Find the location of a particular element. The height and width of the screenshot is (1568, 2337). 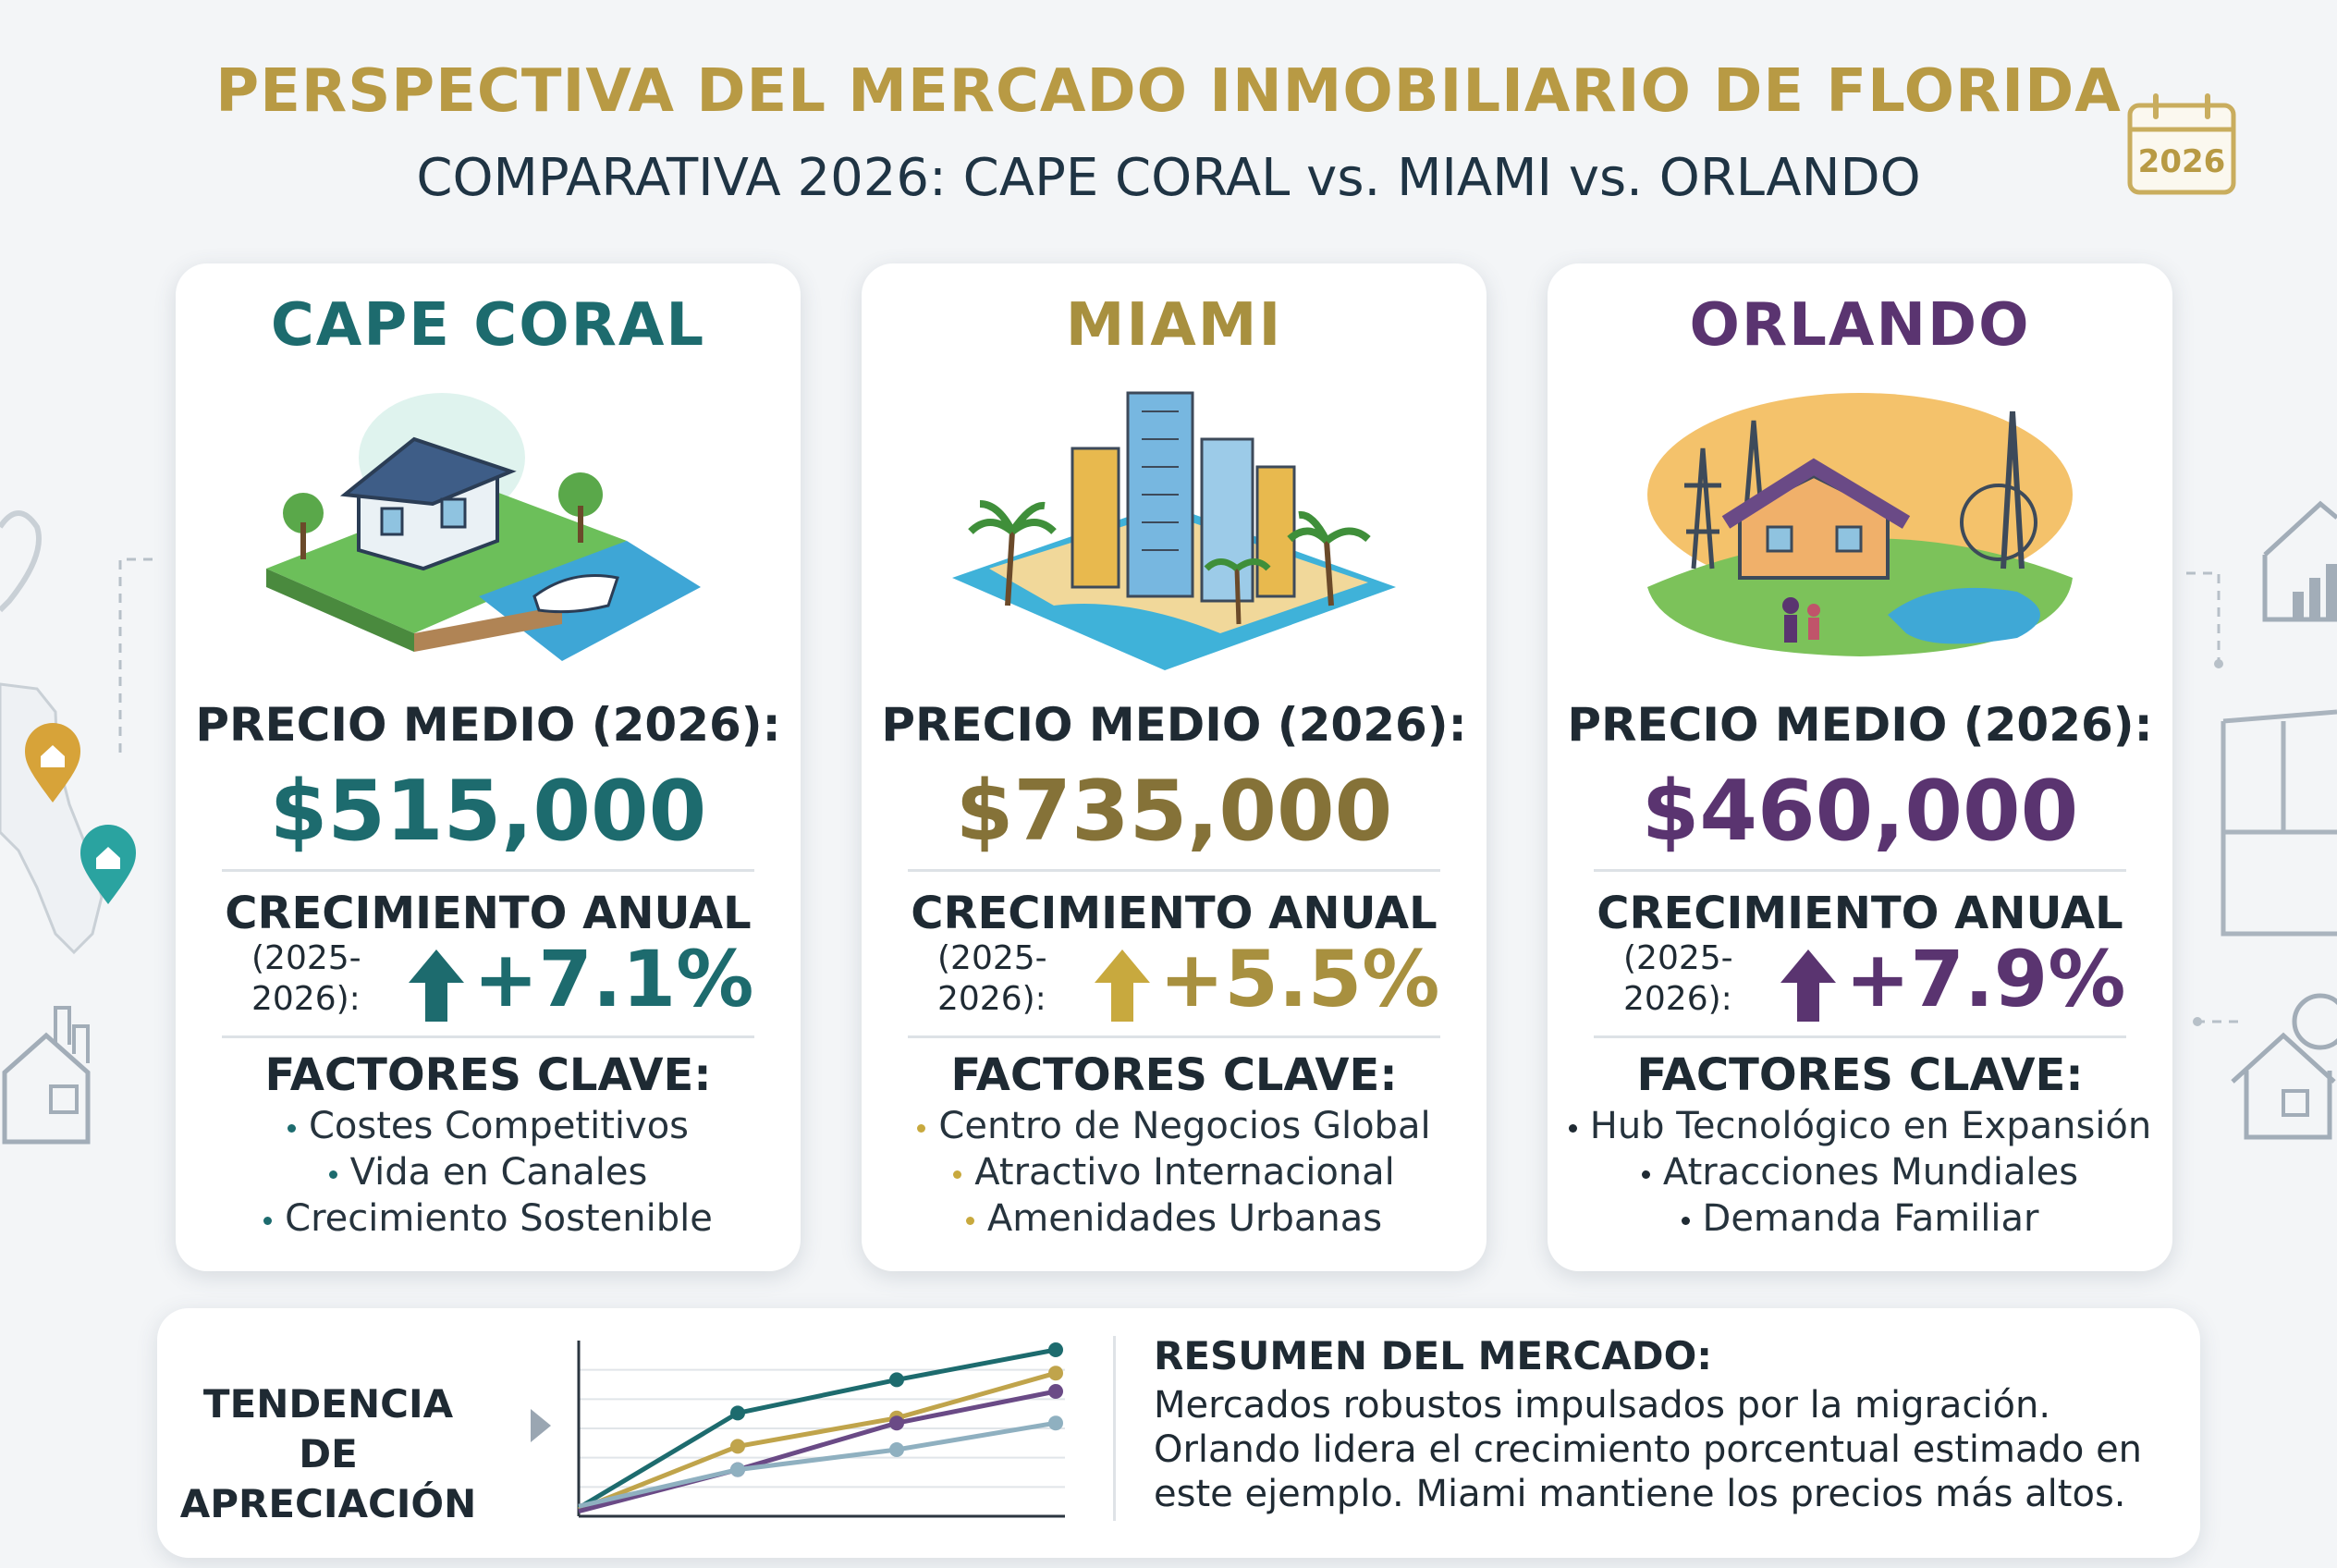

price-value: $515,000 is located at coordinates (488, 812).